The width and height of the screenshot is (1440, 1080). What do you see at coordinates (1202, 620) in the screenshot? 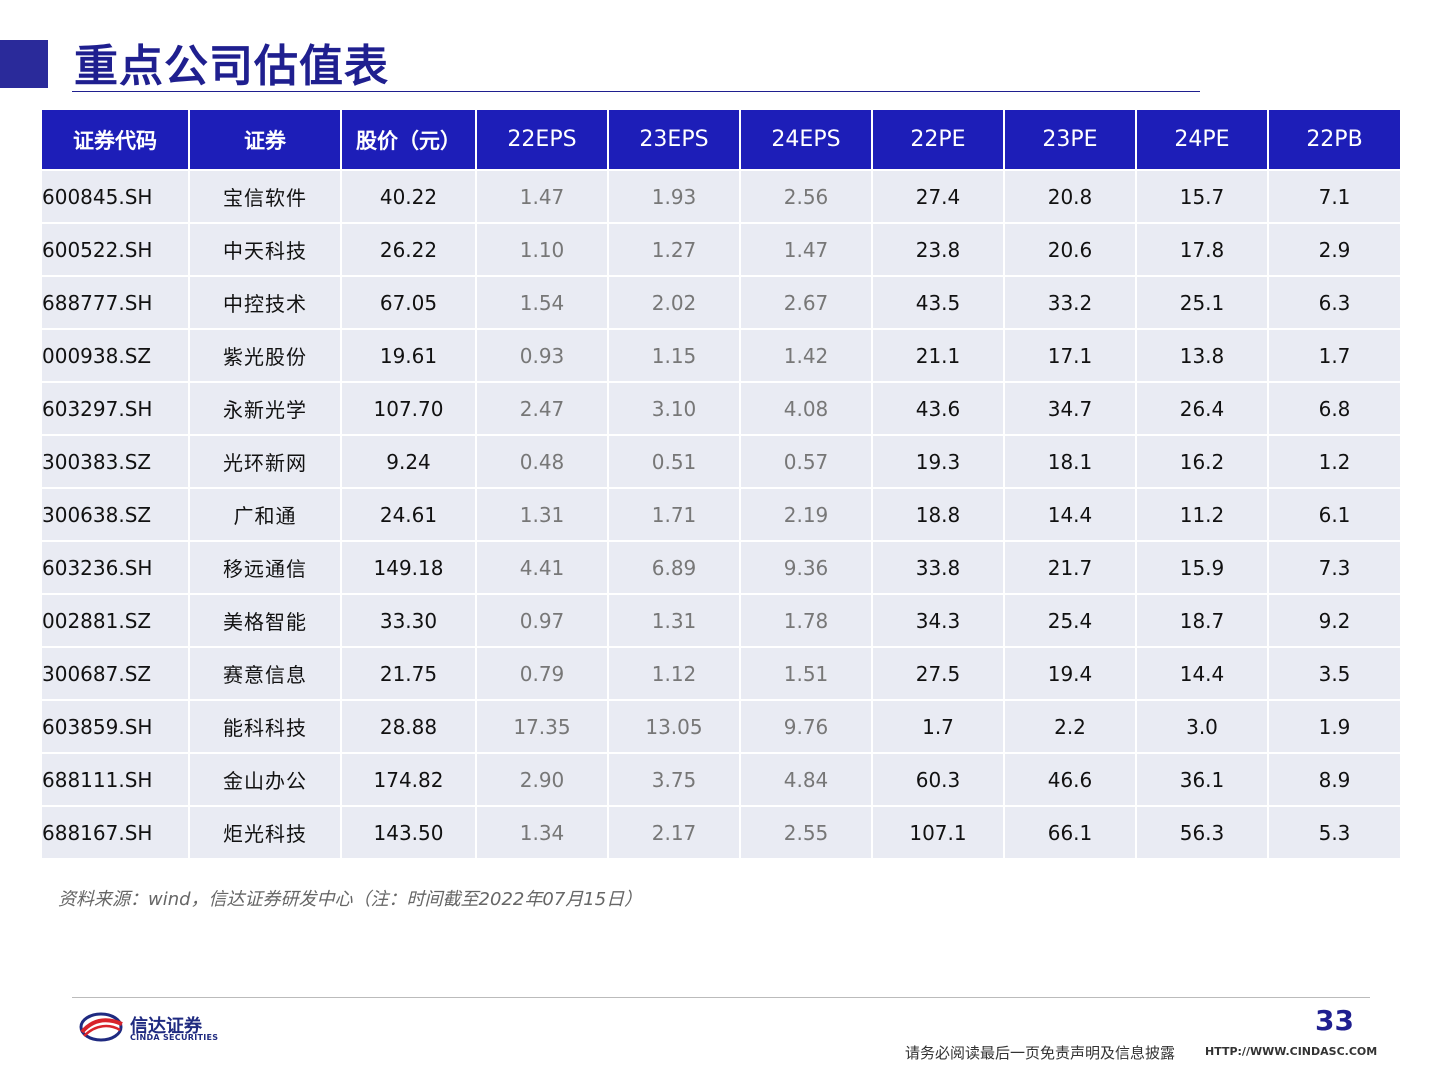
I see `cell-24pe: 18.7` at bounding box center [1202, 620].